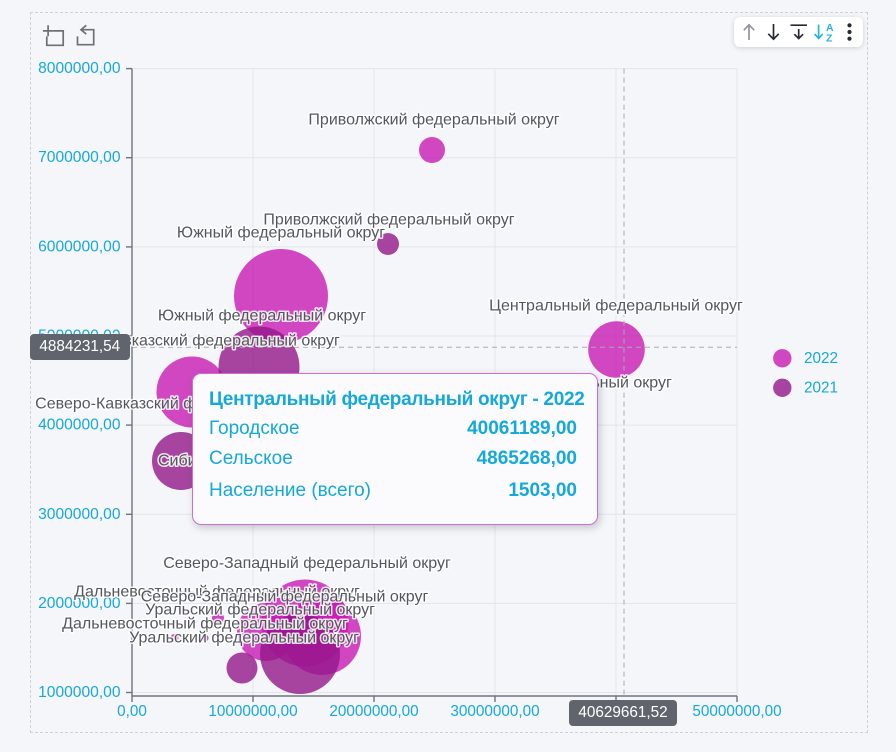 This screenshot has height=752, width=896. Describe the element at coordinates (79, 246) in the screenshot. I see `svg-text: 6000000,00` at that location.